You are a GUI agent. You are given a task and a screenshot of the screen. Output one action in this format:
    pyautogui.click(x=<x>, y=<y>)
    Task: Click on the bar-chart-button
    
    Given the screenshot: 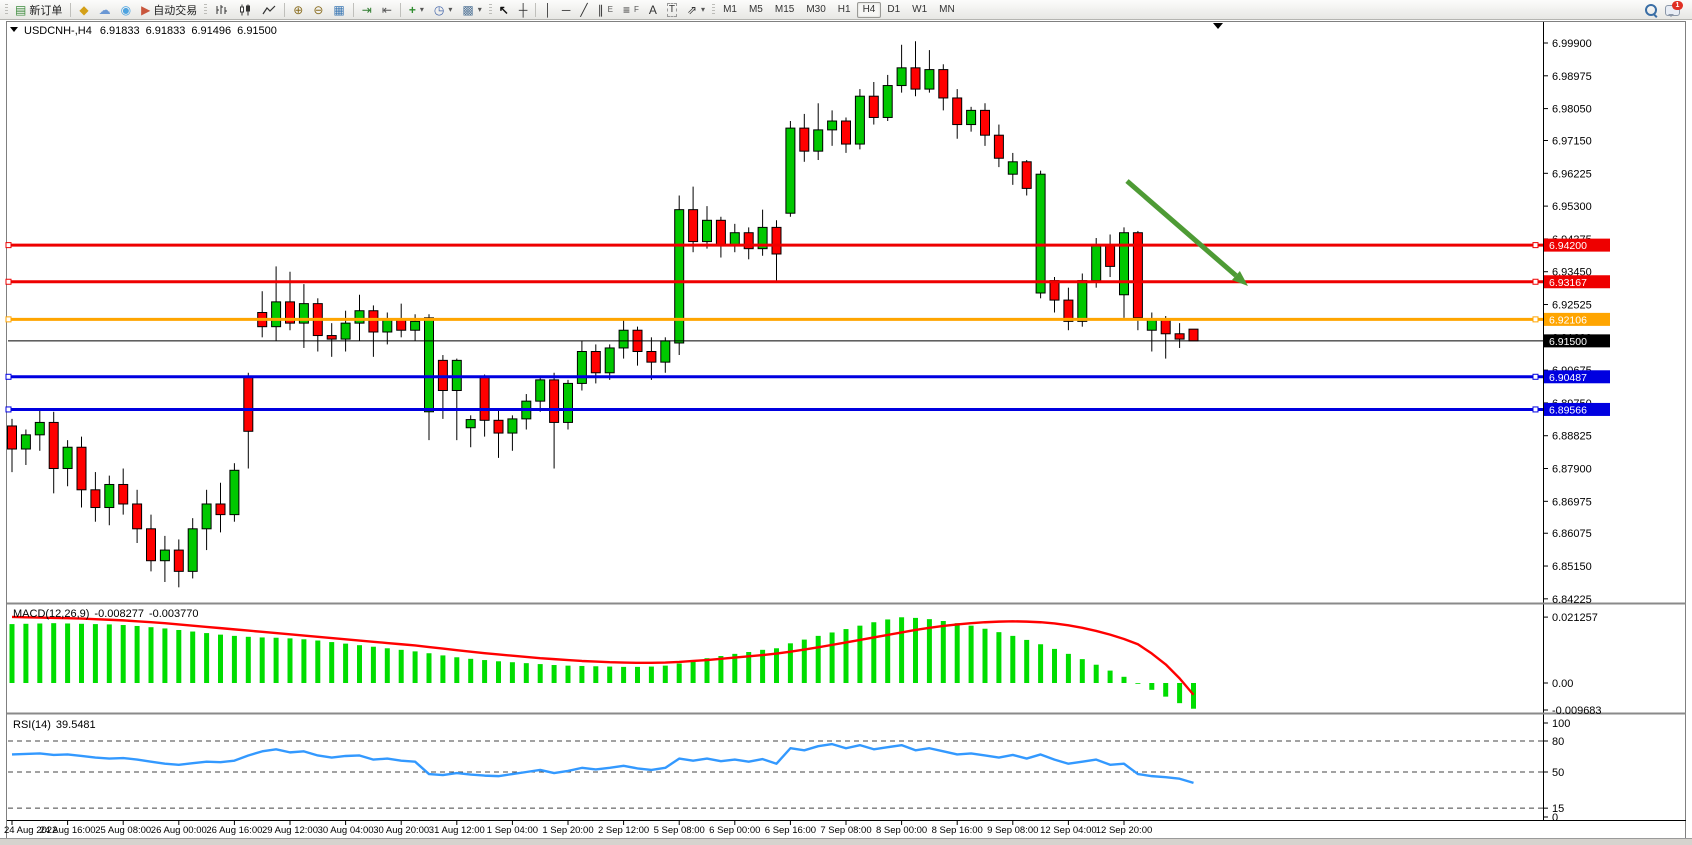 What is the action you would take?
    pyautogui.click(x=221, y=9)
    